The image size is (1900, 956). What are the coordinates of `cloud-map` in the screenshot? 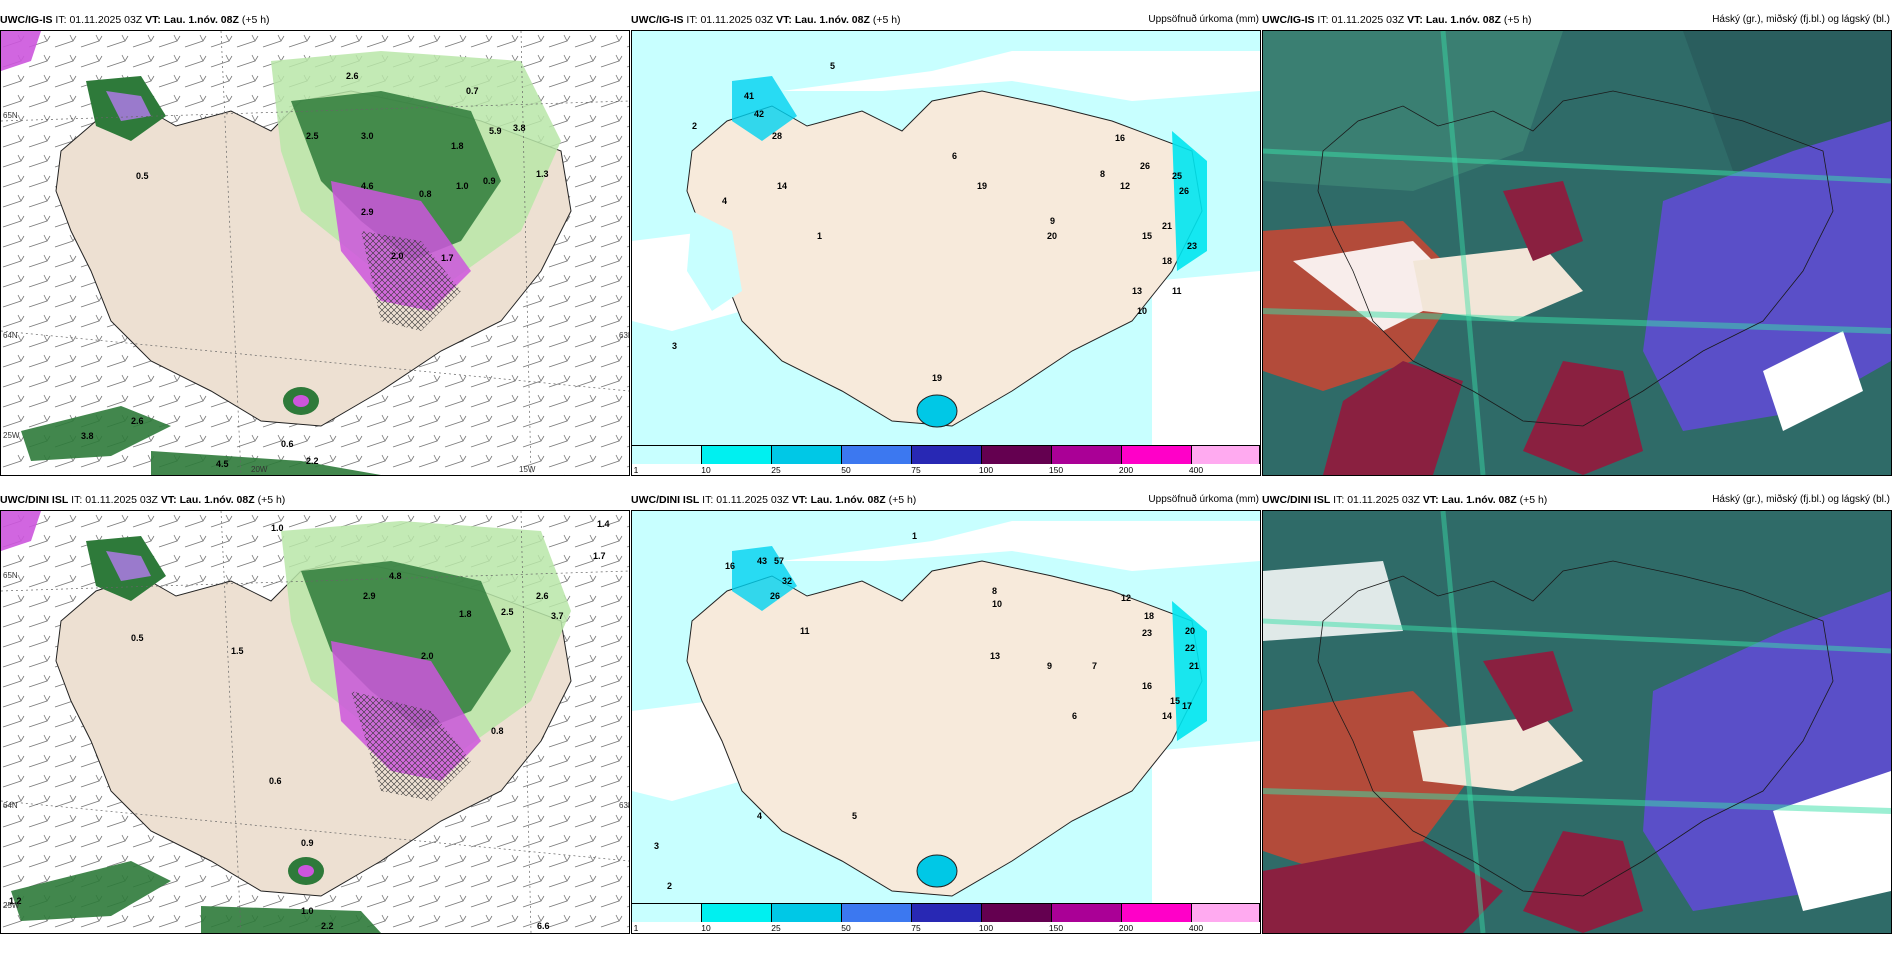 It's located at (1577, 722).